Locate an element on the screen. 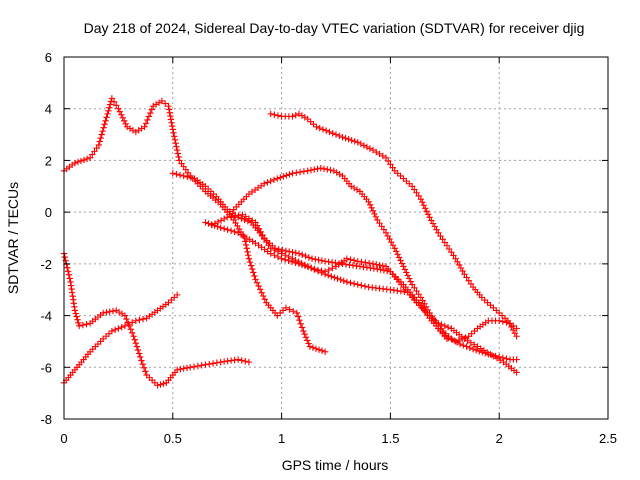 This screenshot has width=640, height=480. x-axis-label: GPS time / hours is located at coordinates (335, 465).